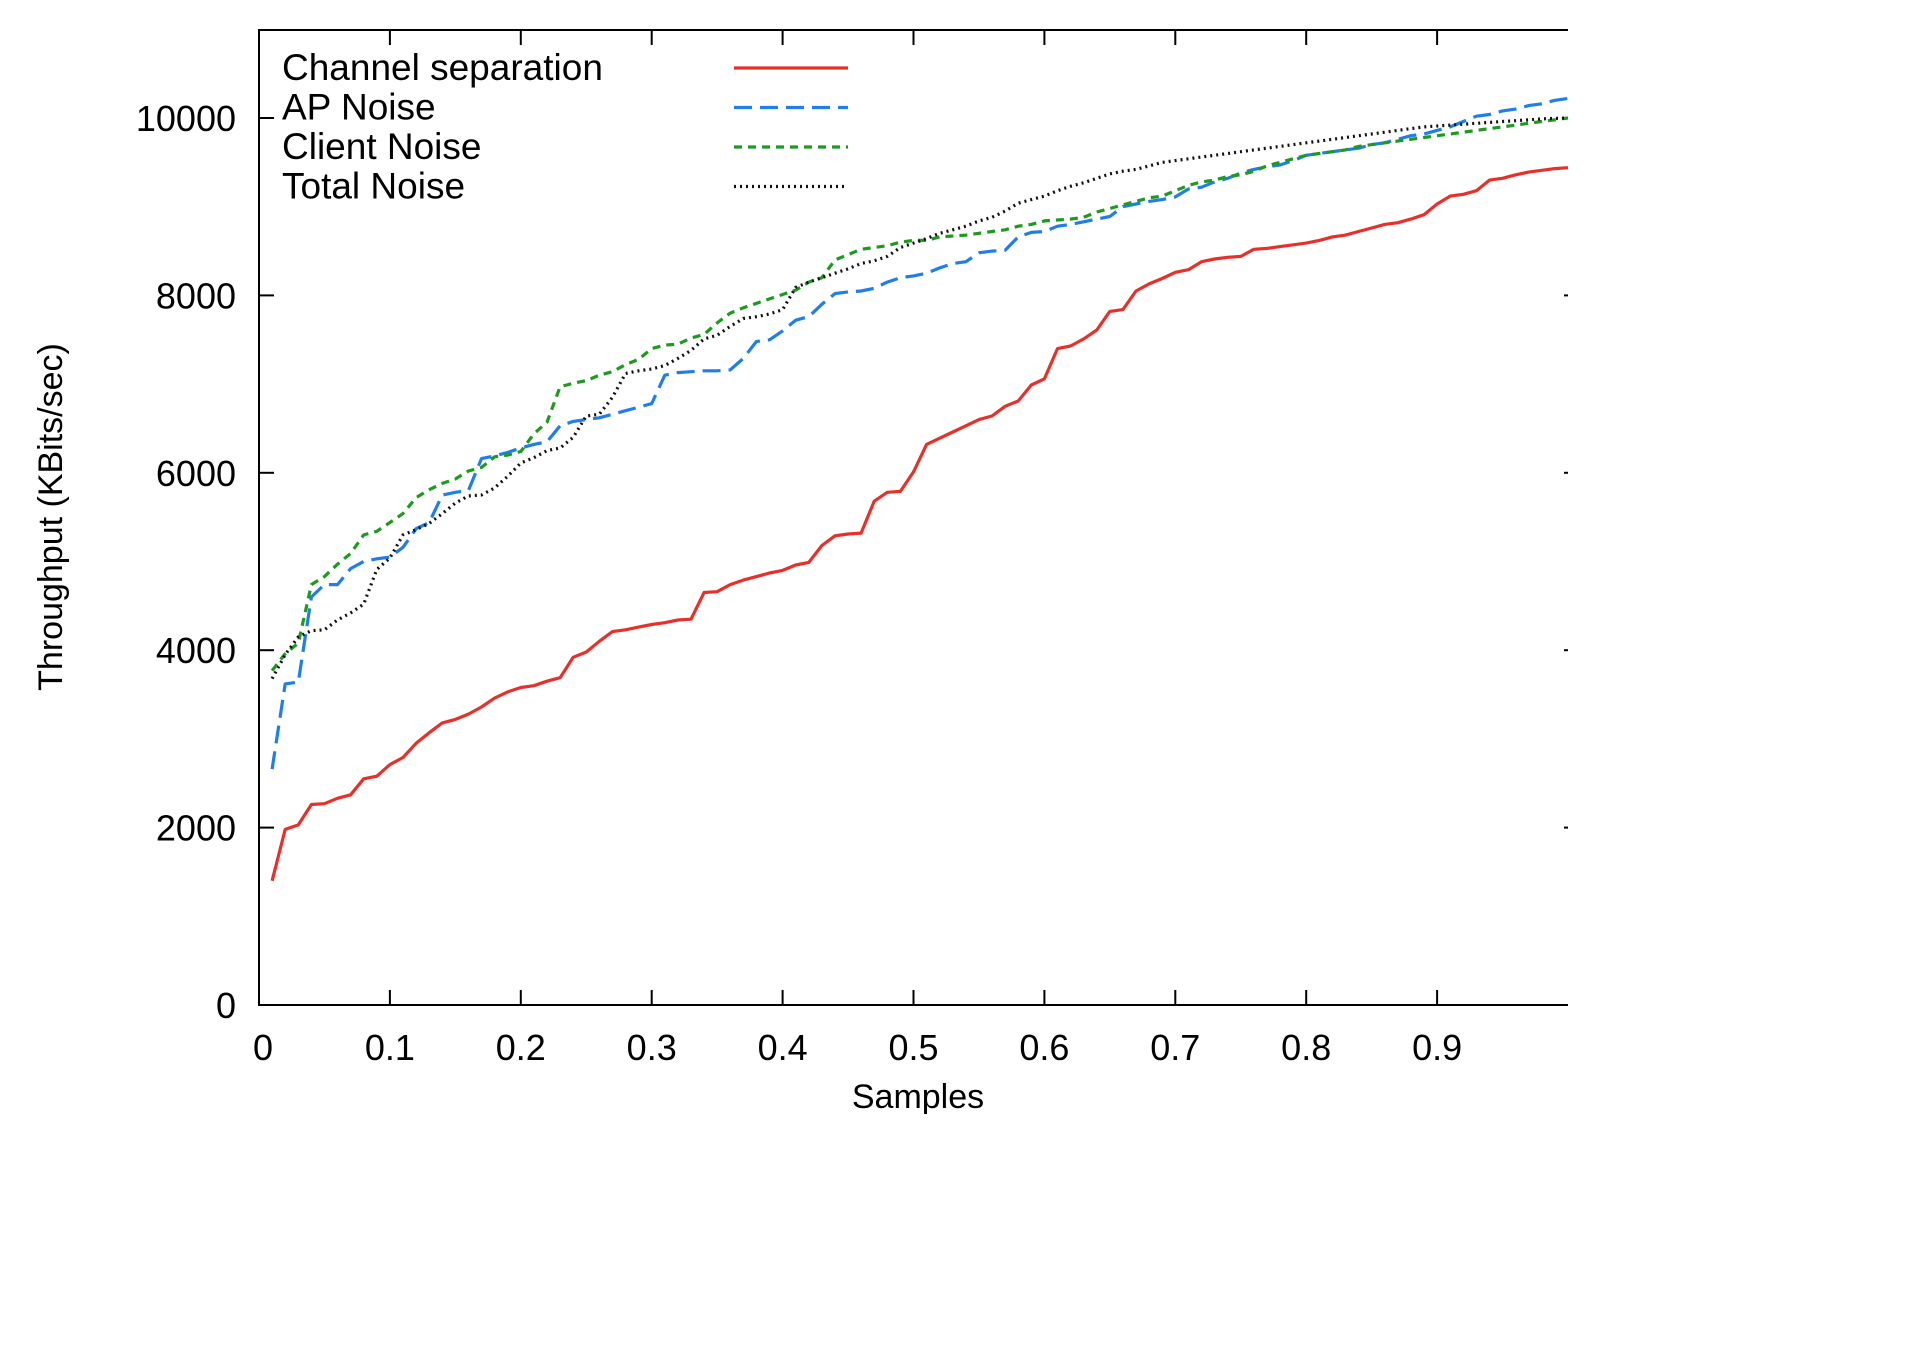 This screenshot has width=1908, height=1356. What do you see at coordinates (1044, 1047) in the screenshot?
I see `x-tick-label: 0.6` at bounding box center [1044, 1047].